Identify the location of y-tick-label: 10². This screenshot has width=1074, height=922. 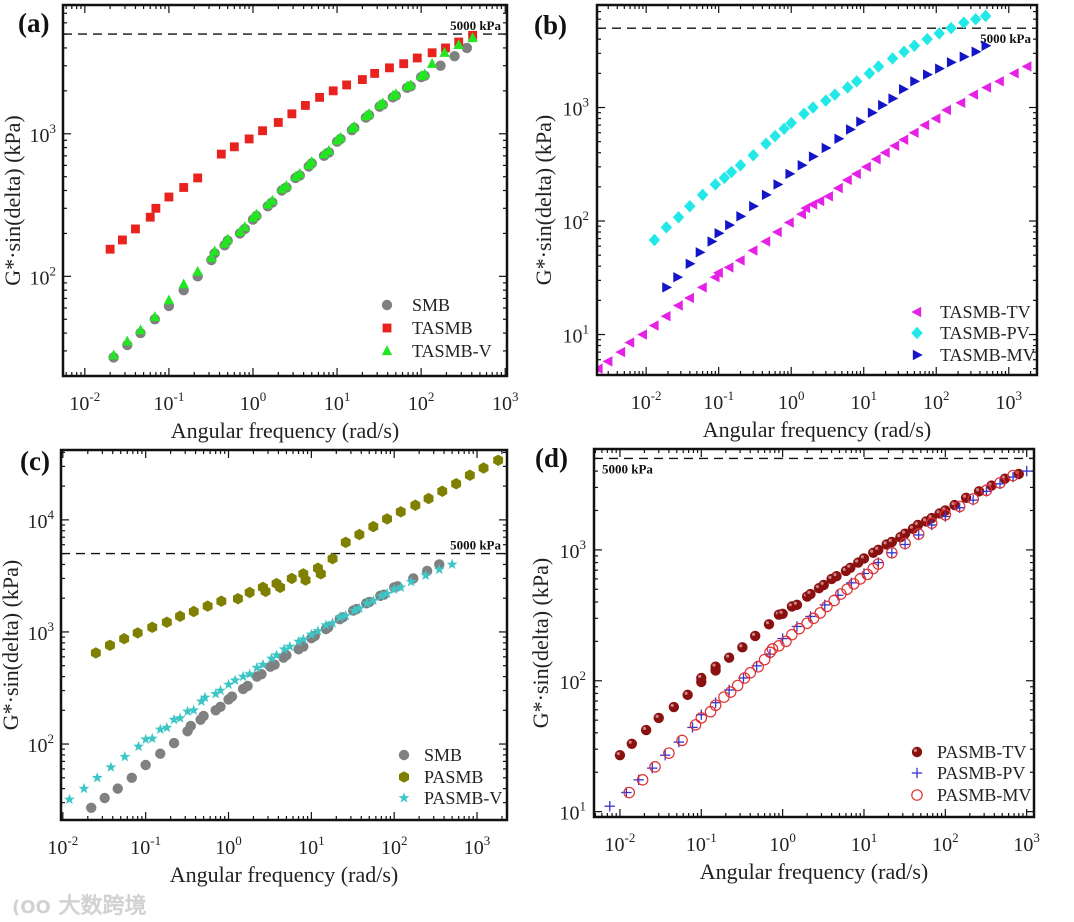
(576, 221).